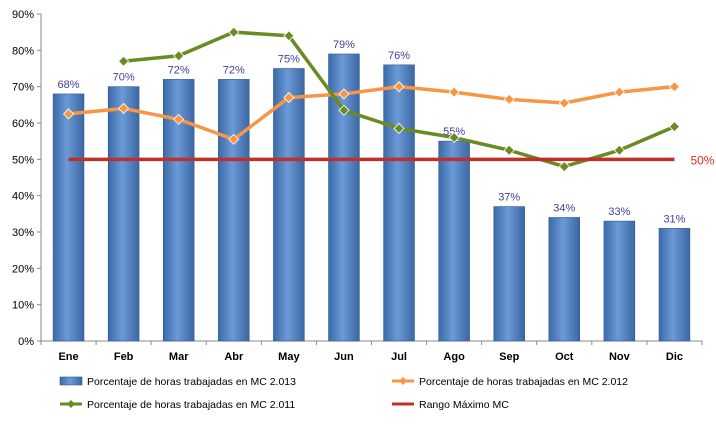 The image size is (716, 426). Describe the element at coordinates (23, 306) in the screenshot. I see `y-tick-label: 10%` at that location.